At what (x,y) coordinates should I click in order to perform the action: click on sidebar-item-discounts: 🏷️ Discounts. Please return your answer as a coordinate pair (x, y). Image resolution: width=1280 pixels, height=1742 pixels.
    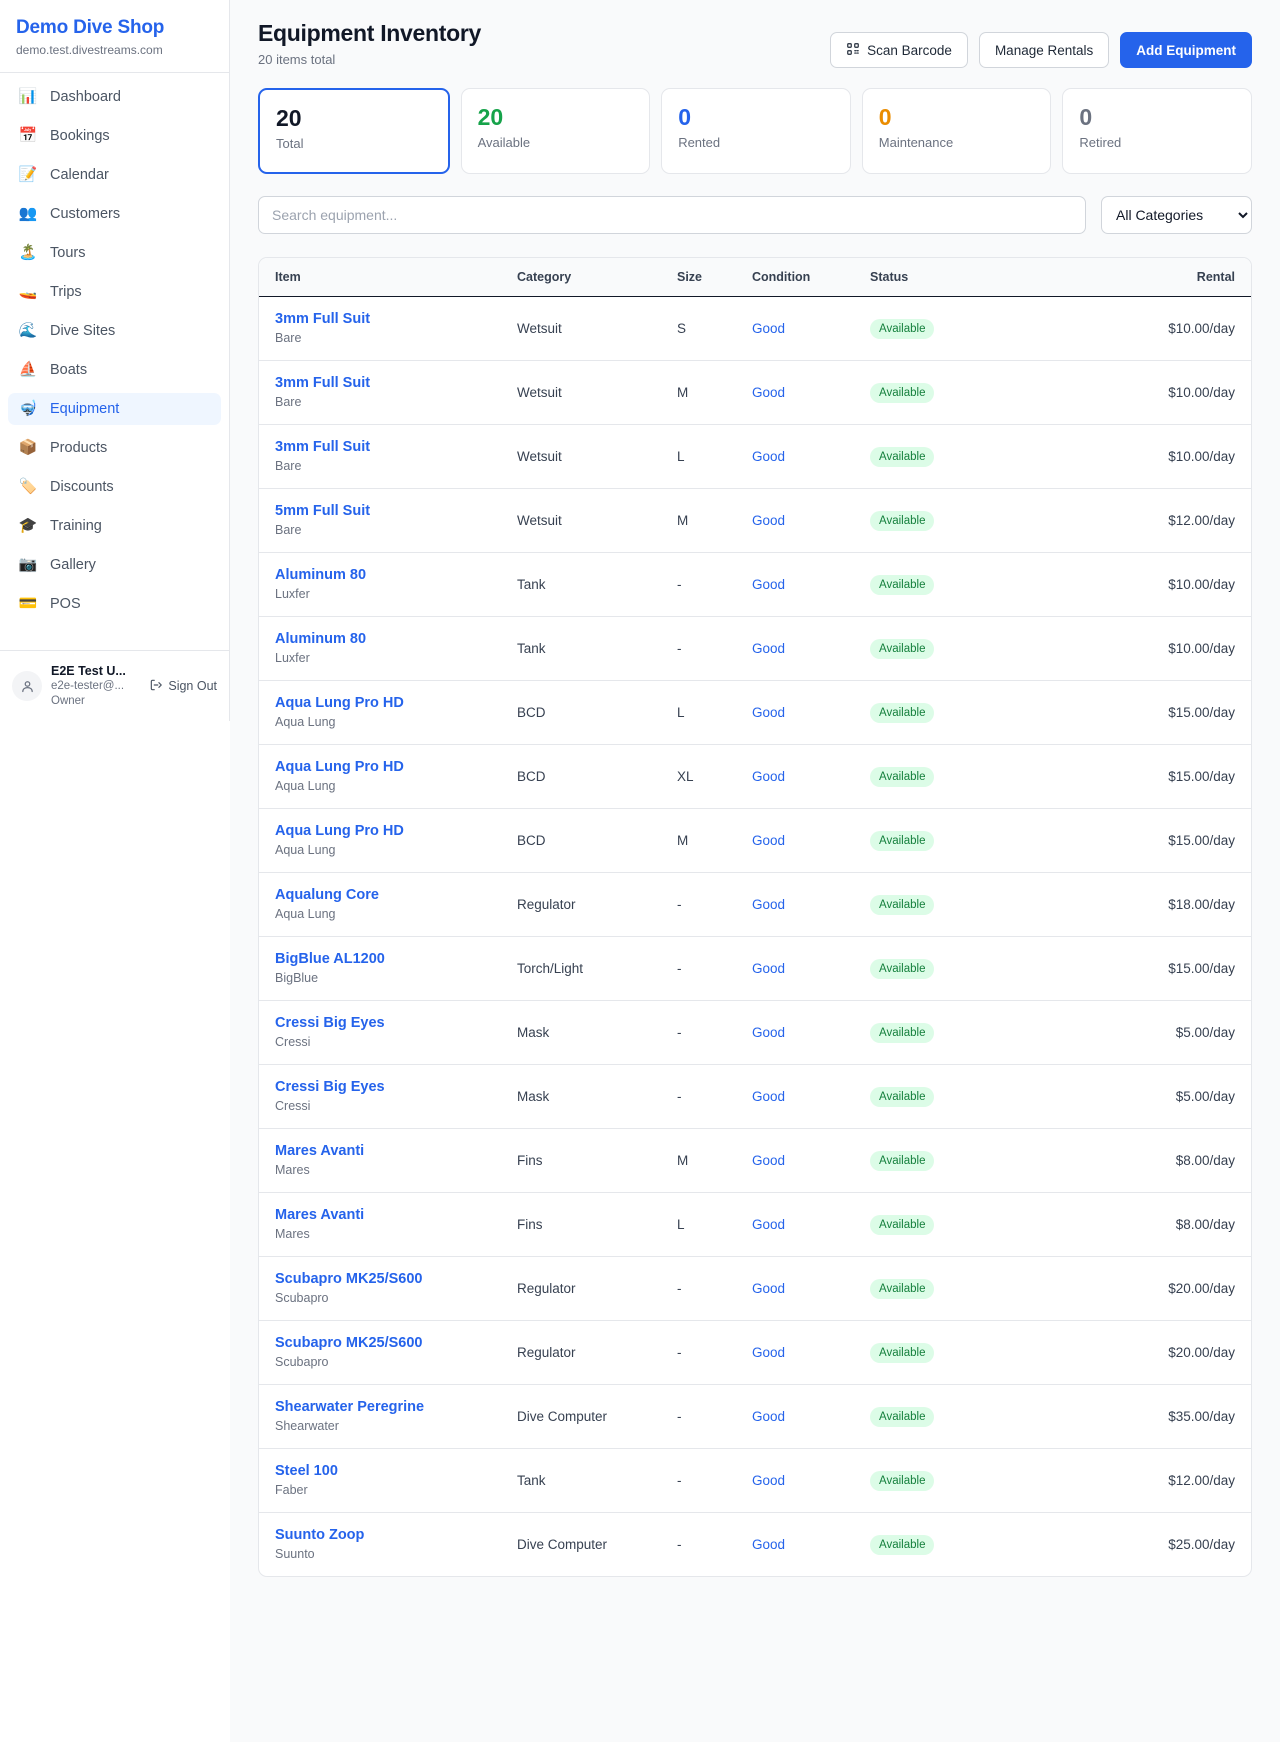
    Looking at the image, I should click on (114, 487).